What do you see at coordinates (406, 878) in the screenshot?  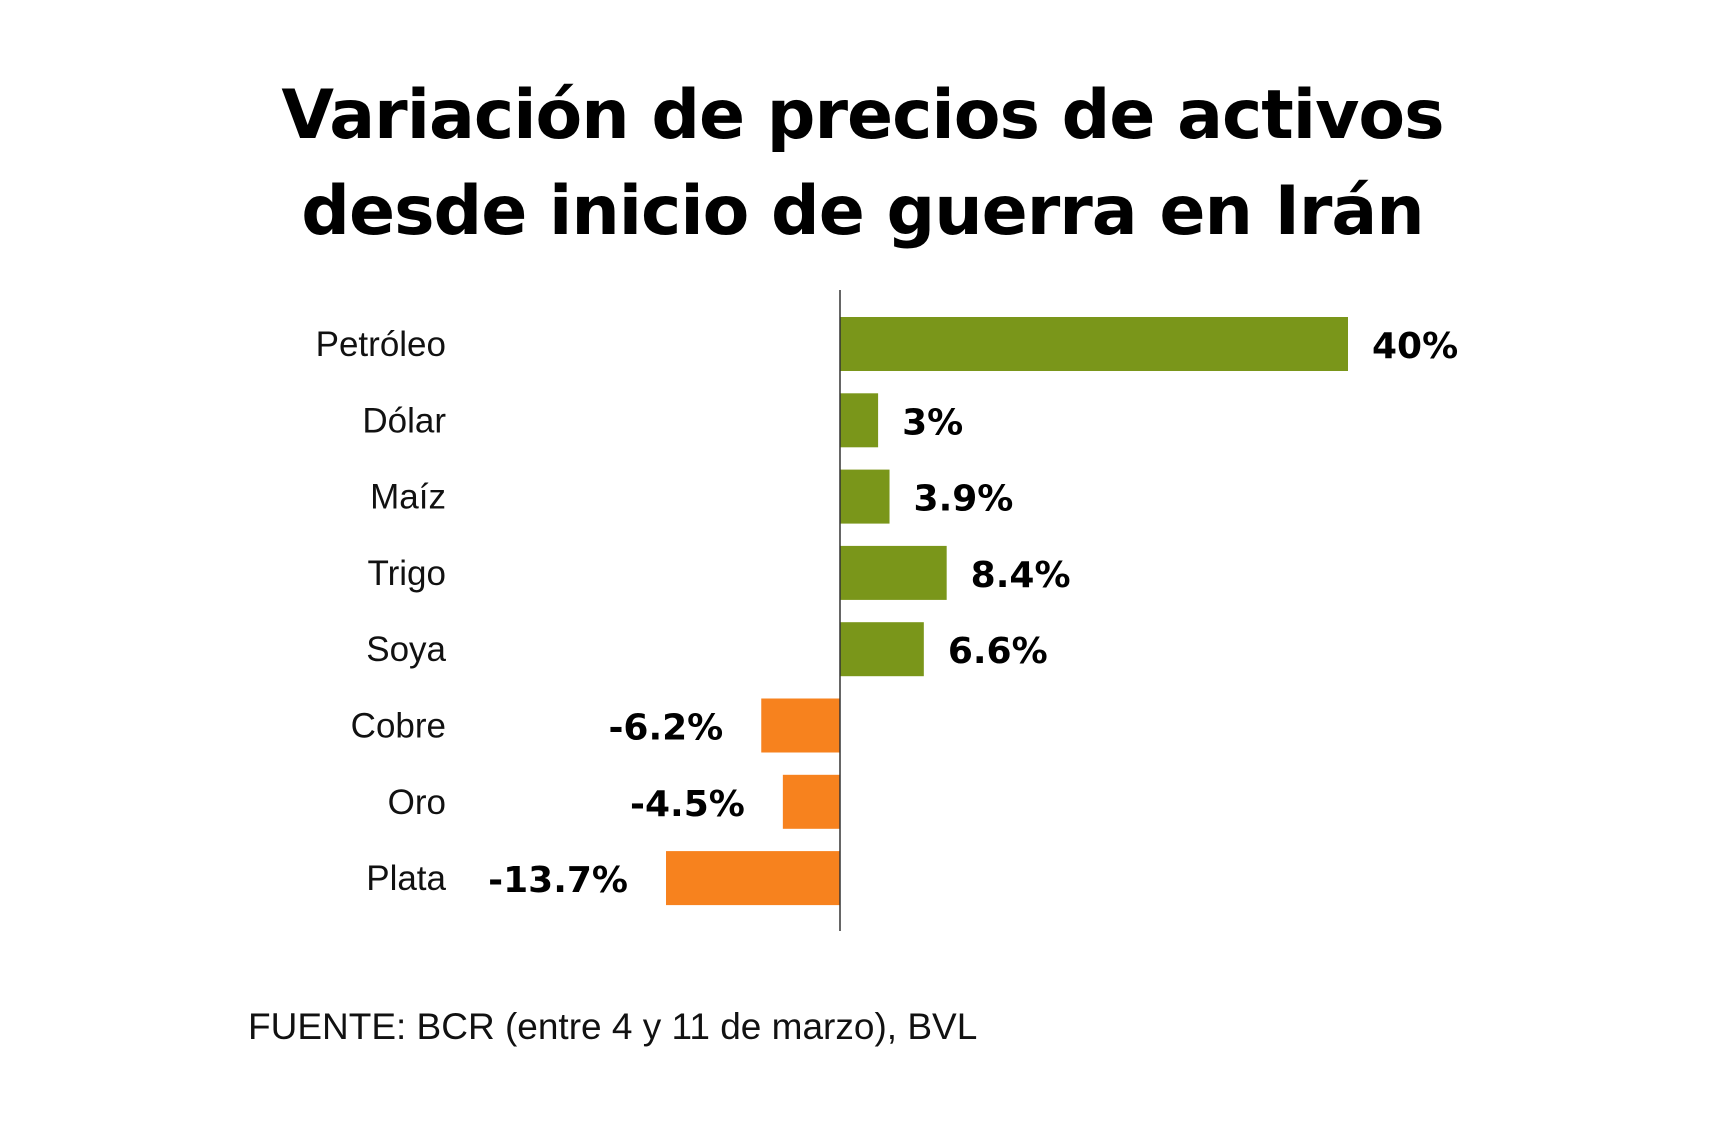 I see `category-label: Plata` at bounding box center [406, 878].